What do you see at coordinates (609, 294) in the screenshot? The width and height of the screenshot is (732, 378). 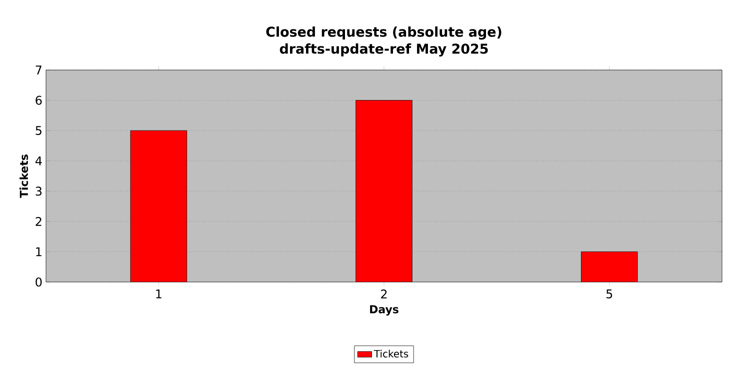 I see `x-tick-label: 5` at bounding box center [609, 294].